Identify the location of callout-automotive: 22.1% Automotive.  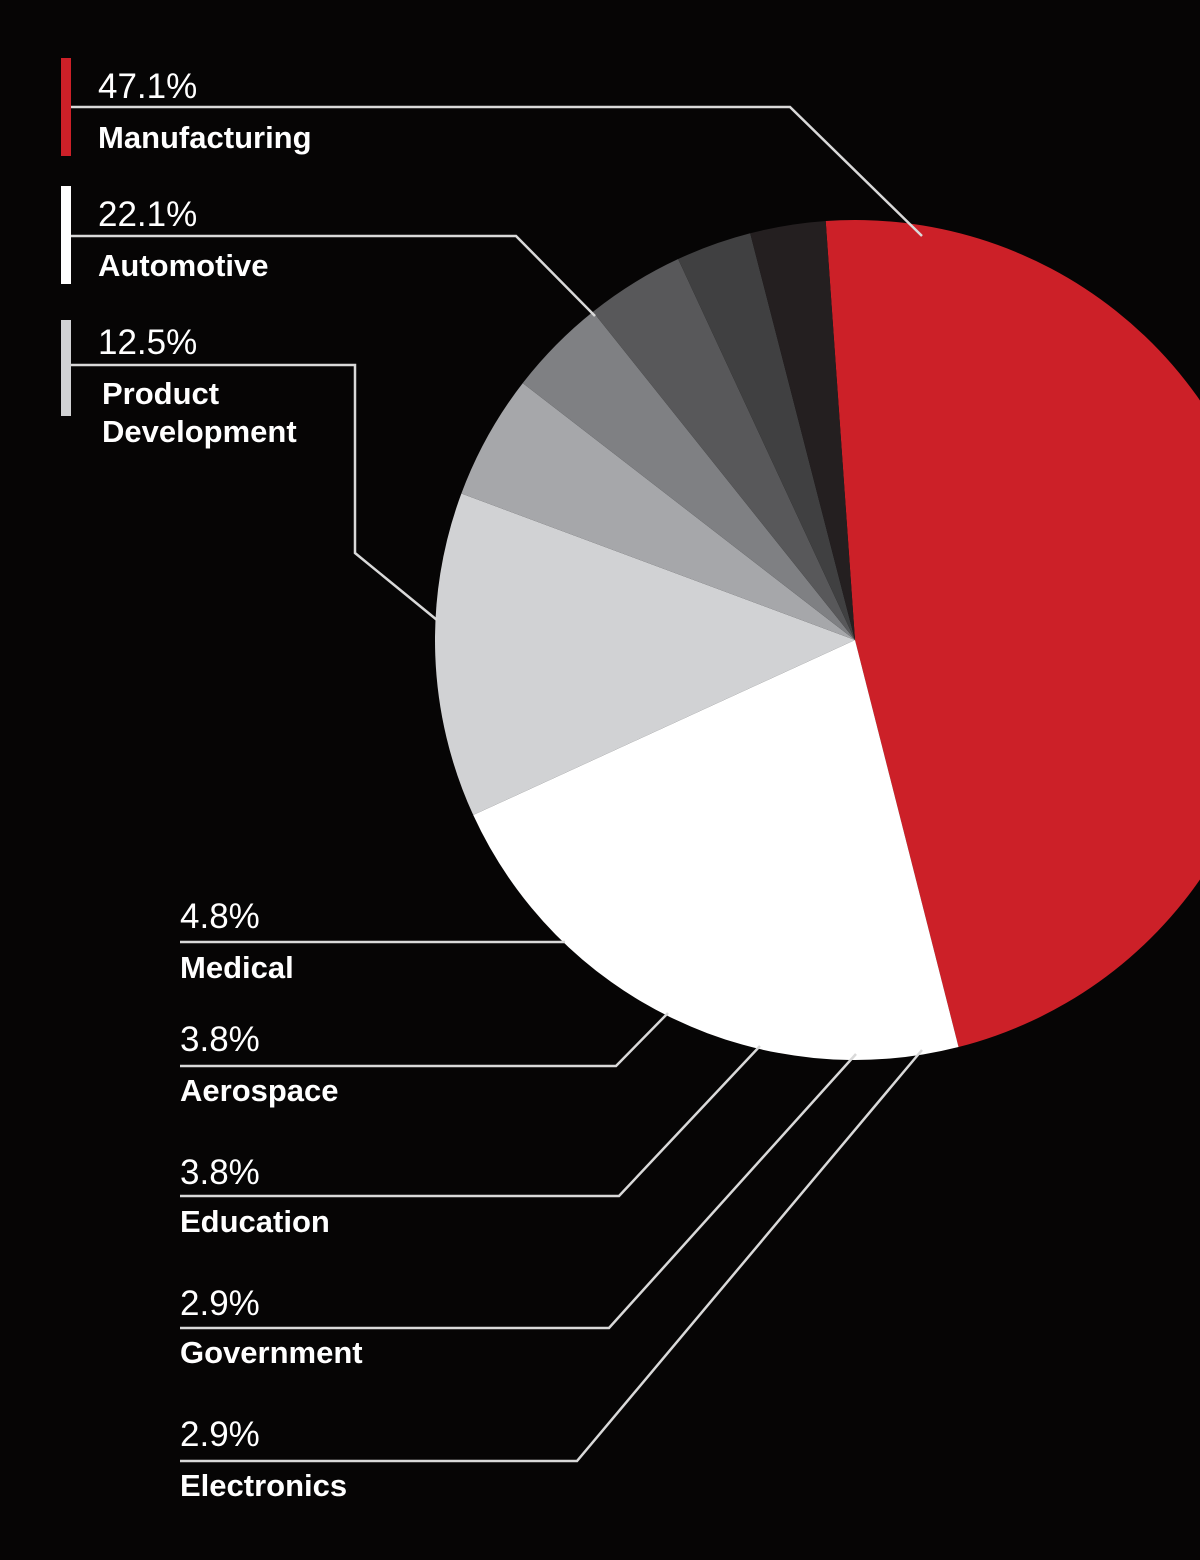
(328, 251).